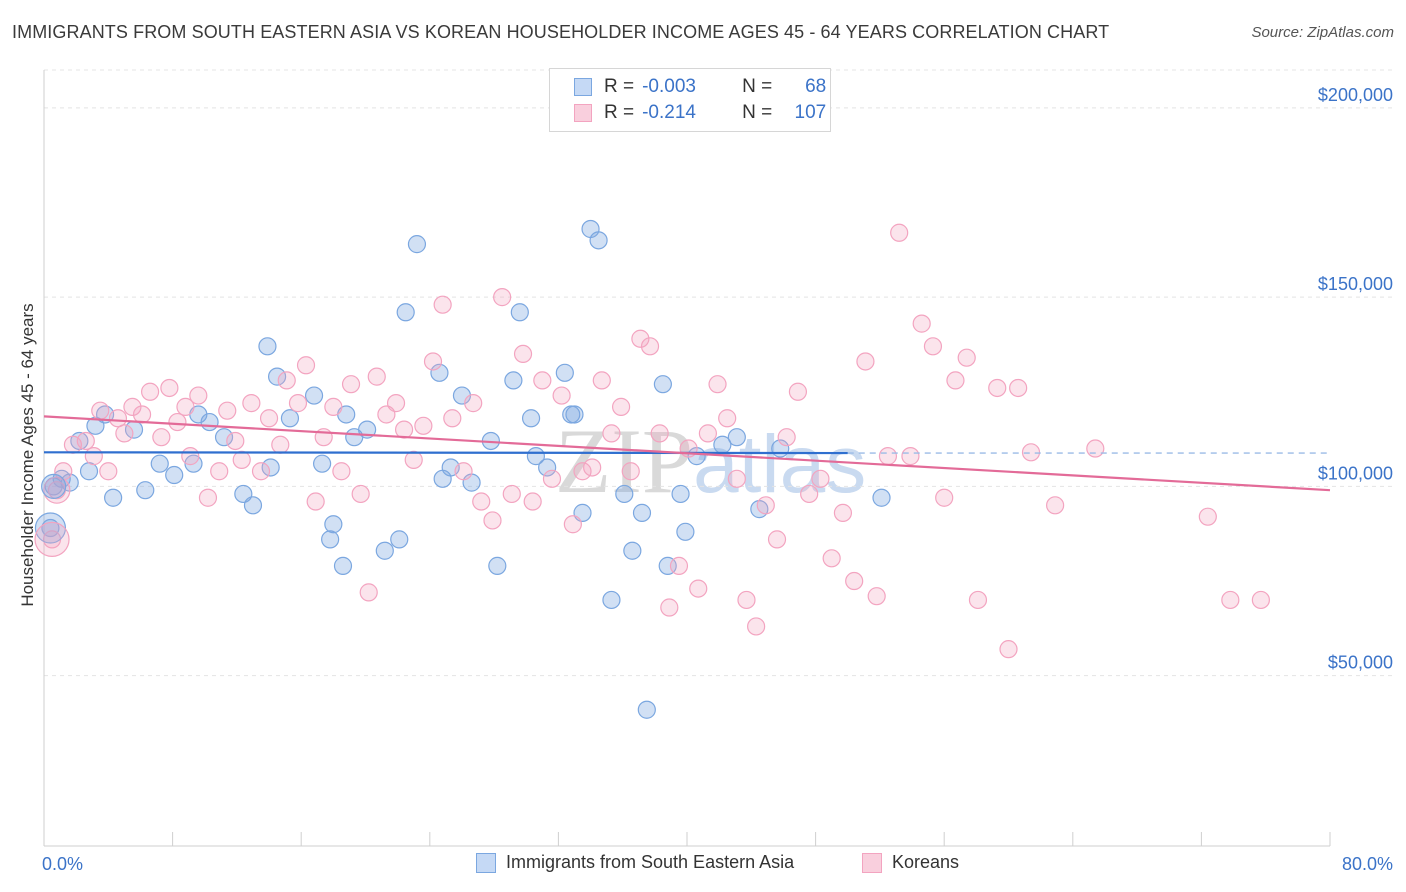 This screenshot has width=1406, height=892. I want to click on legend-swatch-blue, so click(583, 87).